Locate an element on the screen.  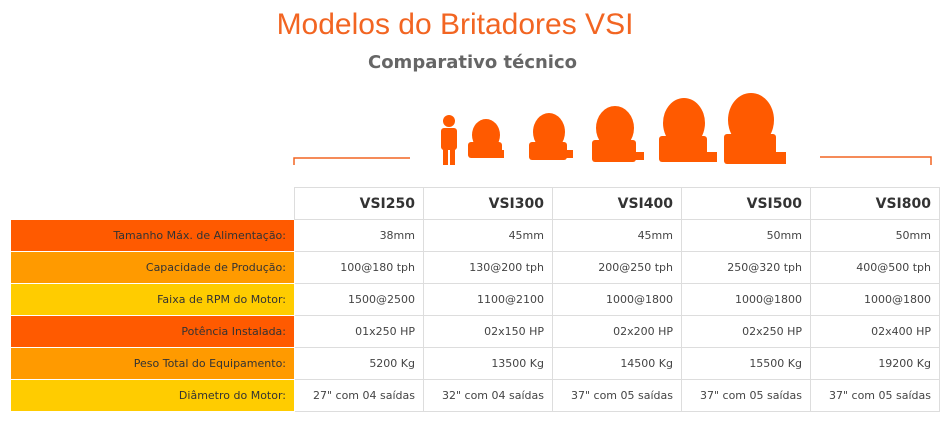
icons is located at coordinates (612, 129).